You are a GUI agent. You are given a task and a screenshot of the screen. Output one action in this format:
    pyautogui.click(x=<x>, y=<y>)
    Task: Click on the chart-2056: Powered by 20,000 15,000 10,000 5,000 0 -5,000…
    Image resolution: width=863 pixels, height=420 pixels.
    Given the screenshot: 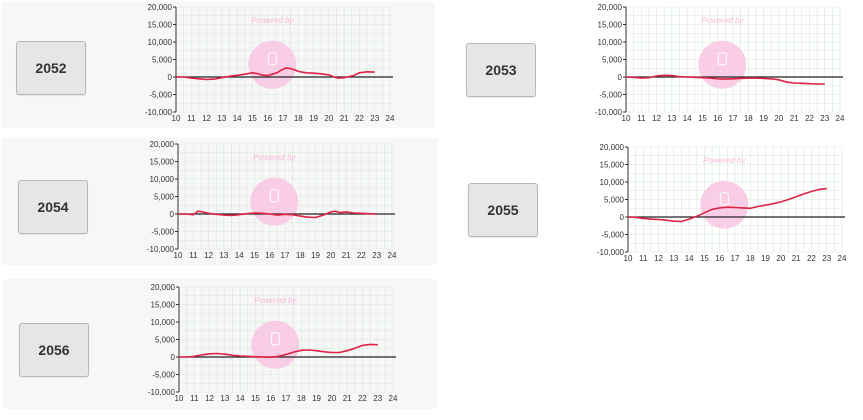 What is the action you would take?
    pyautogui.click(x=273, y=343)
    